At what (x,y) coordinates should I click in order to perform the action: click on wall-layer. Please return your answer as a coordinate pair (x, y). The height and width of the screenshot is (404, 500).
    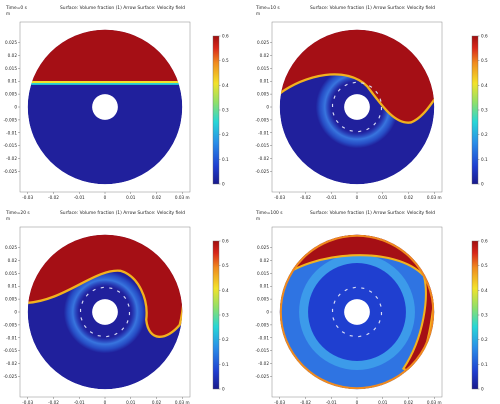
    Looking at the image, I should click on (357, 312).